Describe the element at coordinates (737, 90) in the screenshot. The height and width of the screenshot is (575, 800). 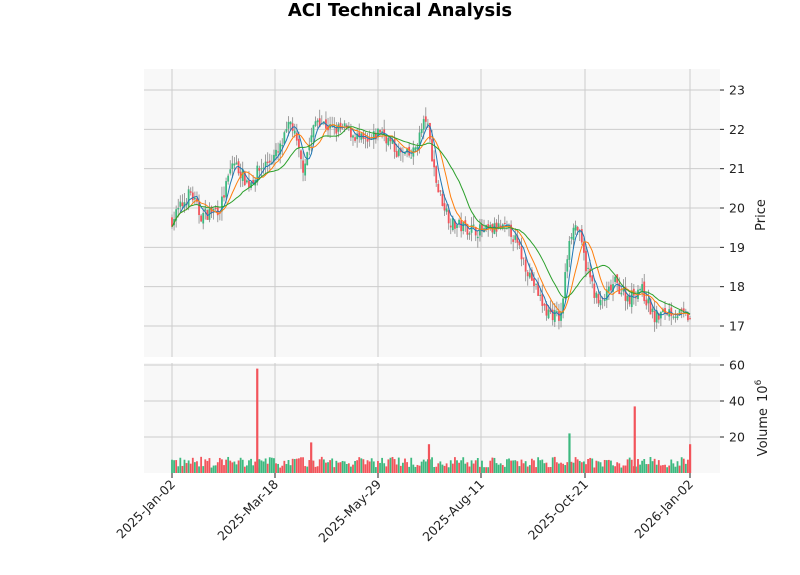
I see `price-tick-label: 23` at that location.